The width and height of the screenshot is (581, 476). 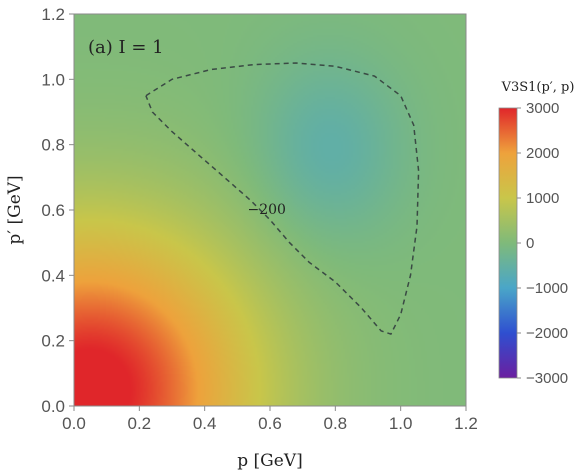 I want to click on y-tick-label: 0.2, so click(x=53, y=341).